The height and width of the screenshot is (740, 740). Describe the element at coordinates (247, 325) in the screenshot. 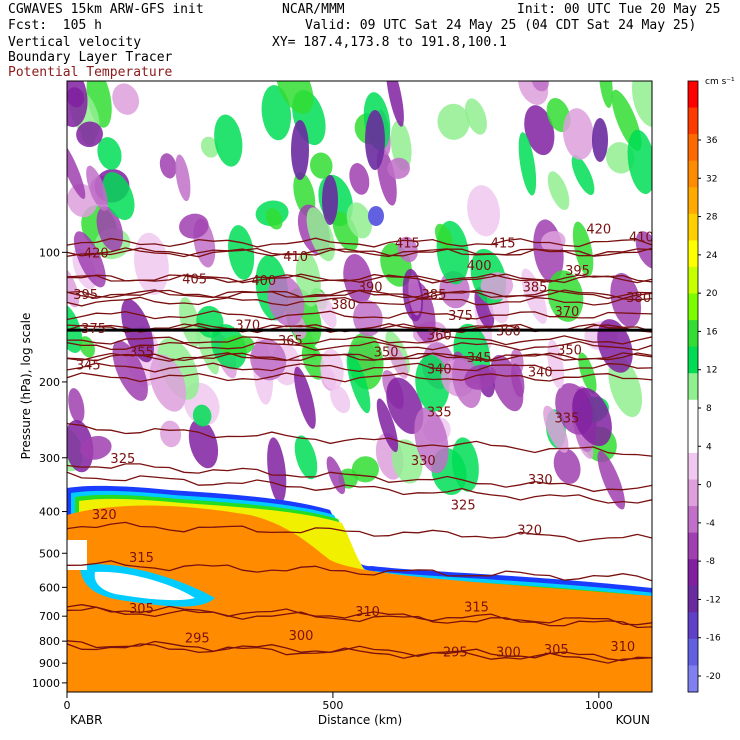

I see `contour-label: 370` at that location.